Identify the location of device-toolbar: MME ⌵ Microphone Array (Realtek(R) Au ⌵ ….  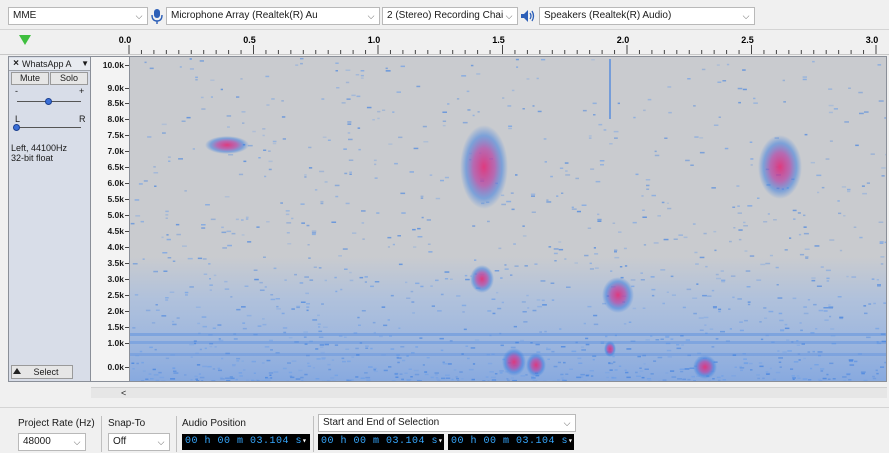
(444, 15).